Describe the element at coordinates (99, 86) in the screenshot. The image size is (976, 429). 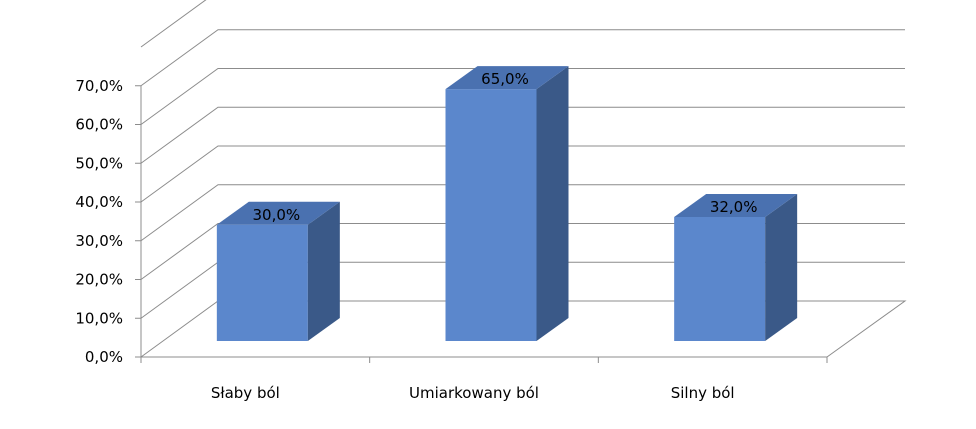
I see `y-tick-label: 70,0%` at that location.